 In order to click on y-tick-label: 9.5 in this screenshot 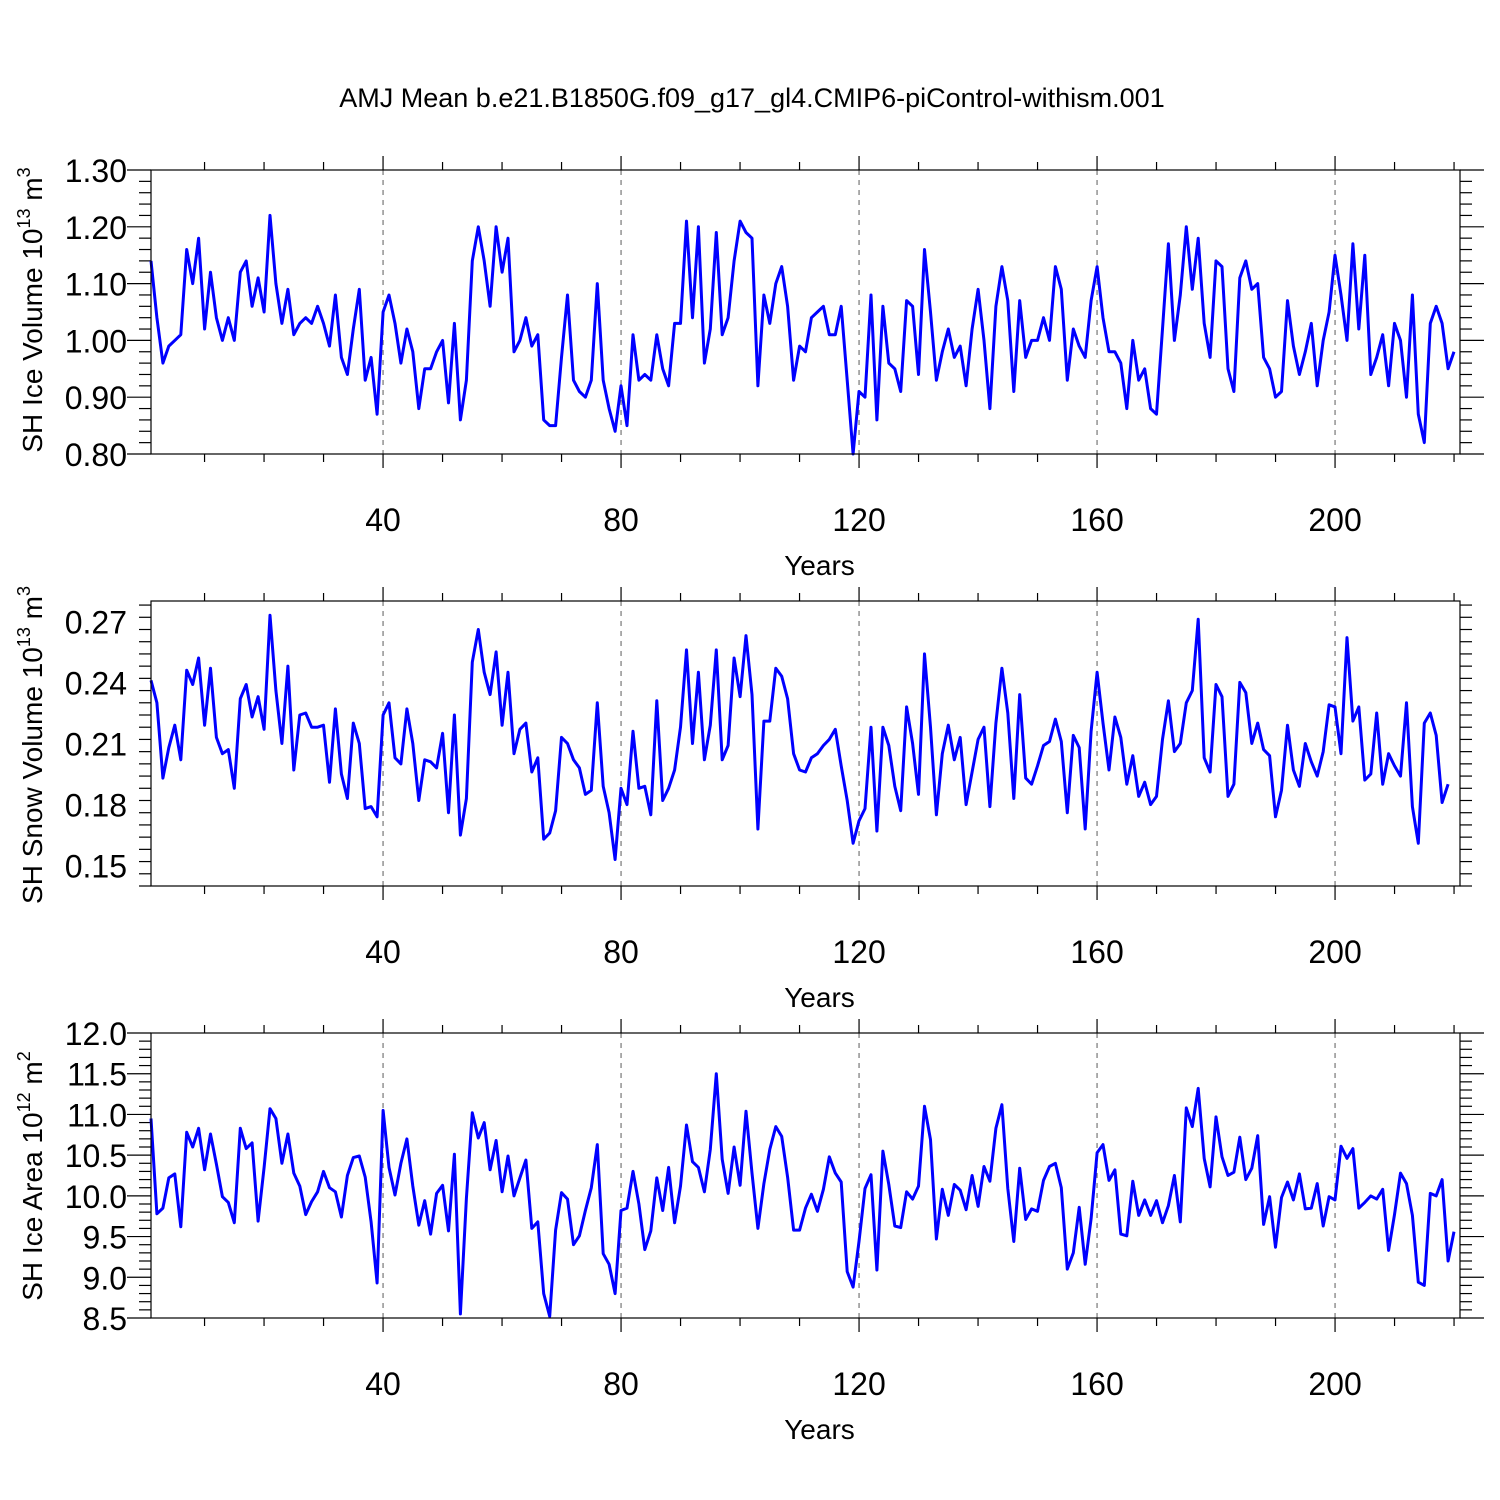, I will do `click(105, 1238)`.